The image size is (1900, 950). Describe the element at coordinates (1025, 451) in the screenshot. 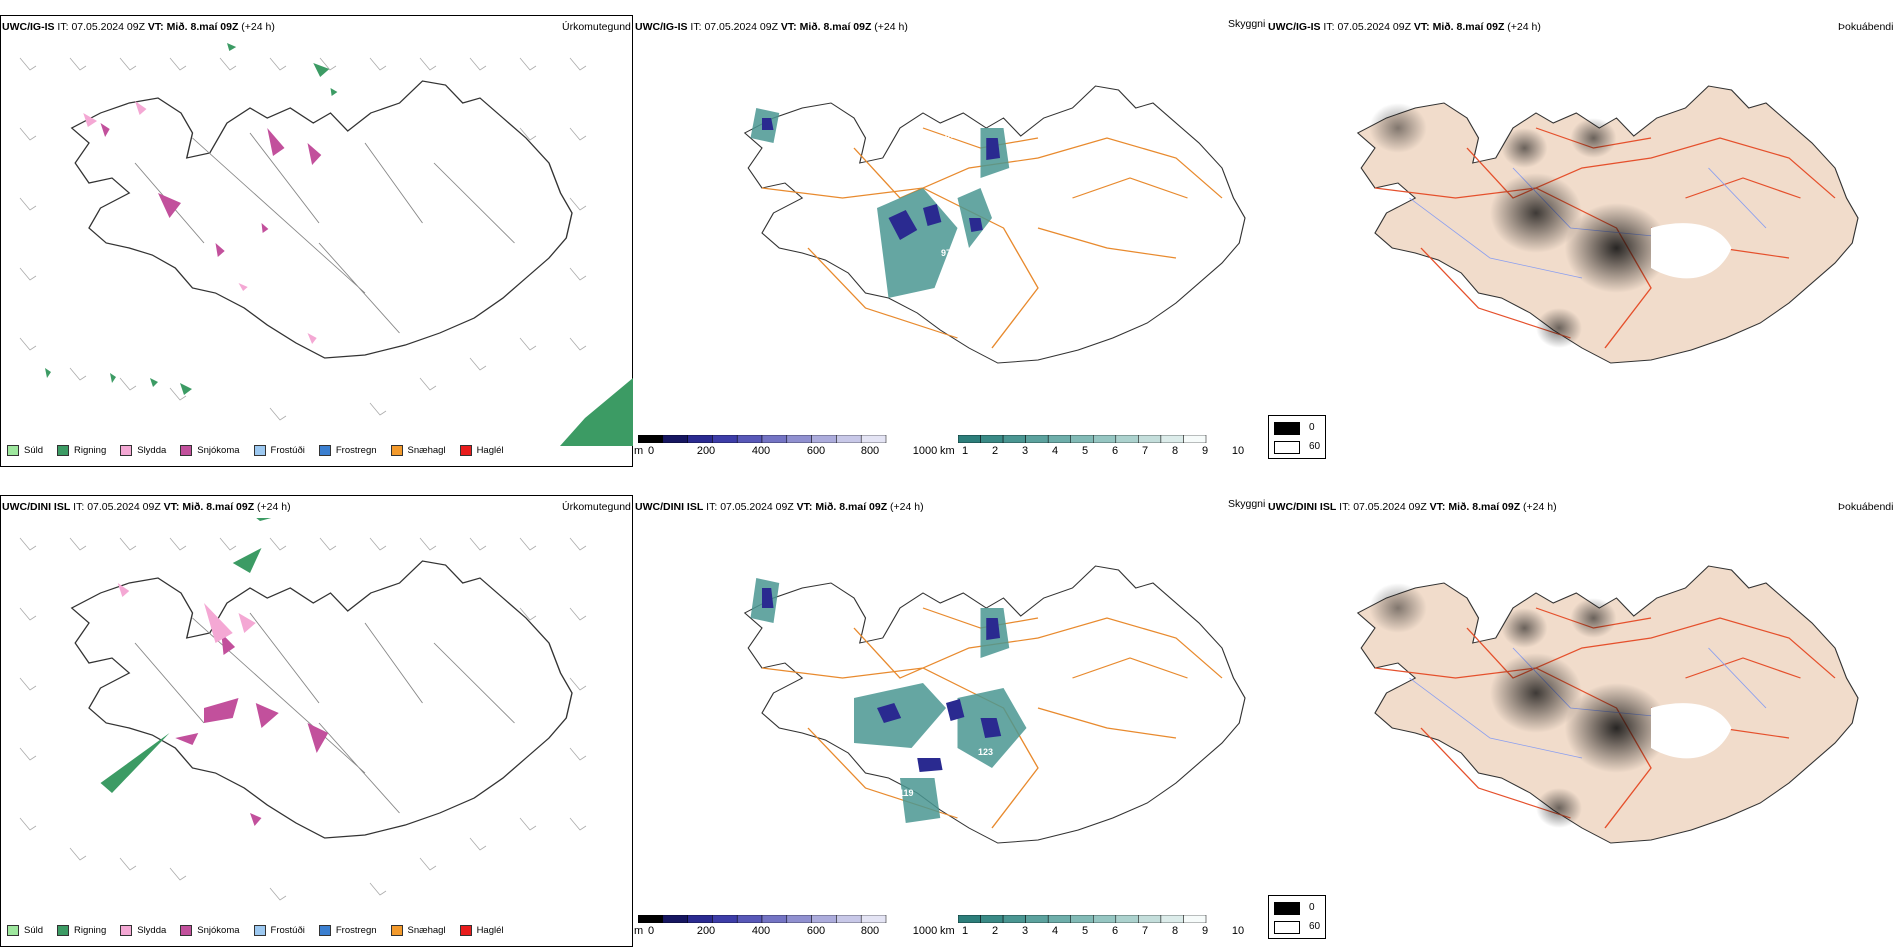

I see `colorbar-km-tick: 3` at that location.